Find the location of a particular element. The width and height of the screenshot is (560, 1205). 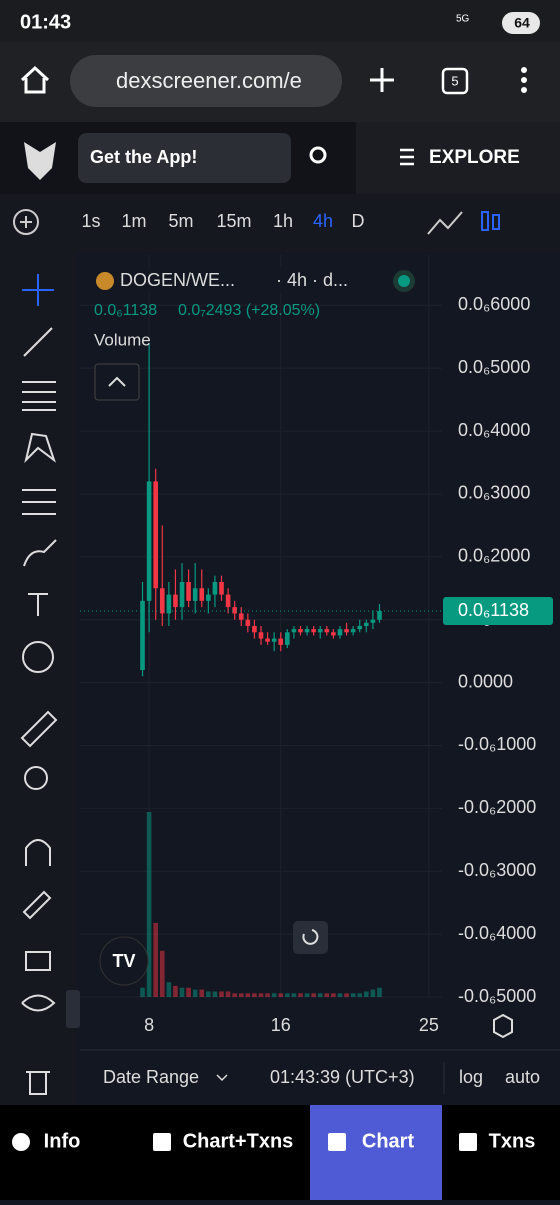

get-app-button is located at coordinates (184, 158).